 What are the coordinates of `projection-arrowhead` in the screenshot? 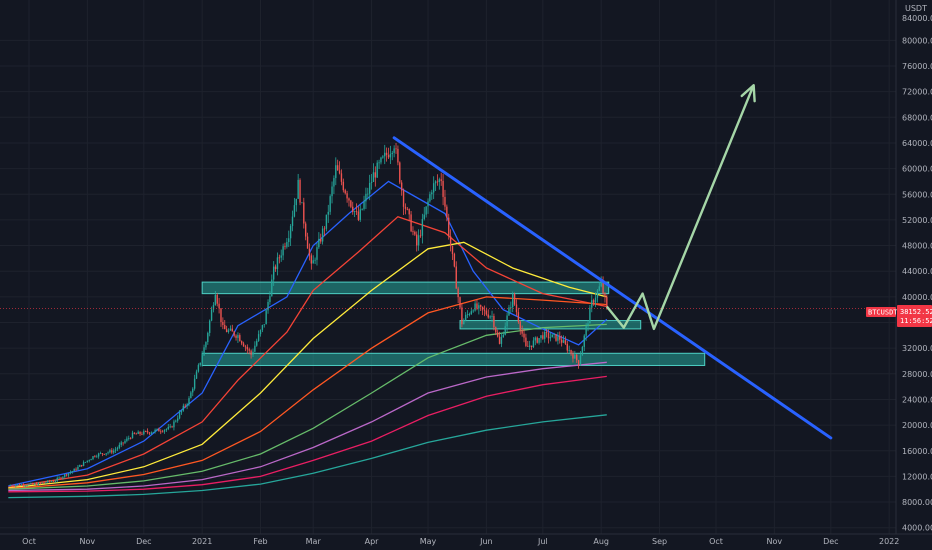 It's located at (748, 93).